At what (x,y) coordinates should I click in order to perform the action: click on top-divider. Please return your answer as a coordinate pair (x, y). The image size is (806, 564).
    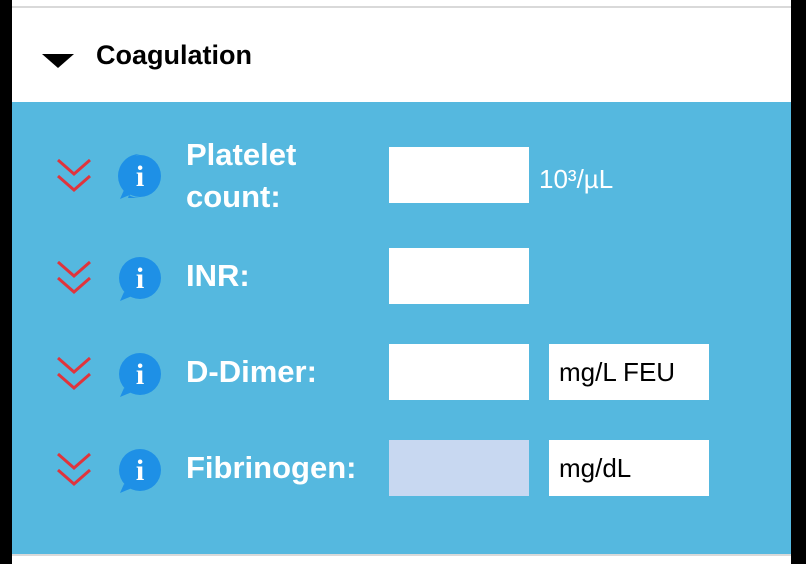
    Looking at the image, I should click on (401, 7).